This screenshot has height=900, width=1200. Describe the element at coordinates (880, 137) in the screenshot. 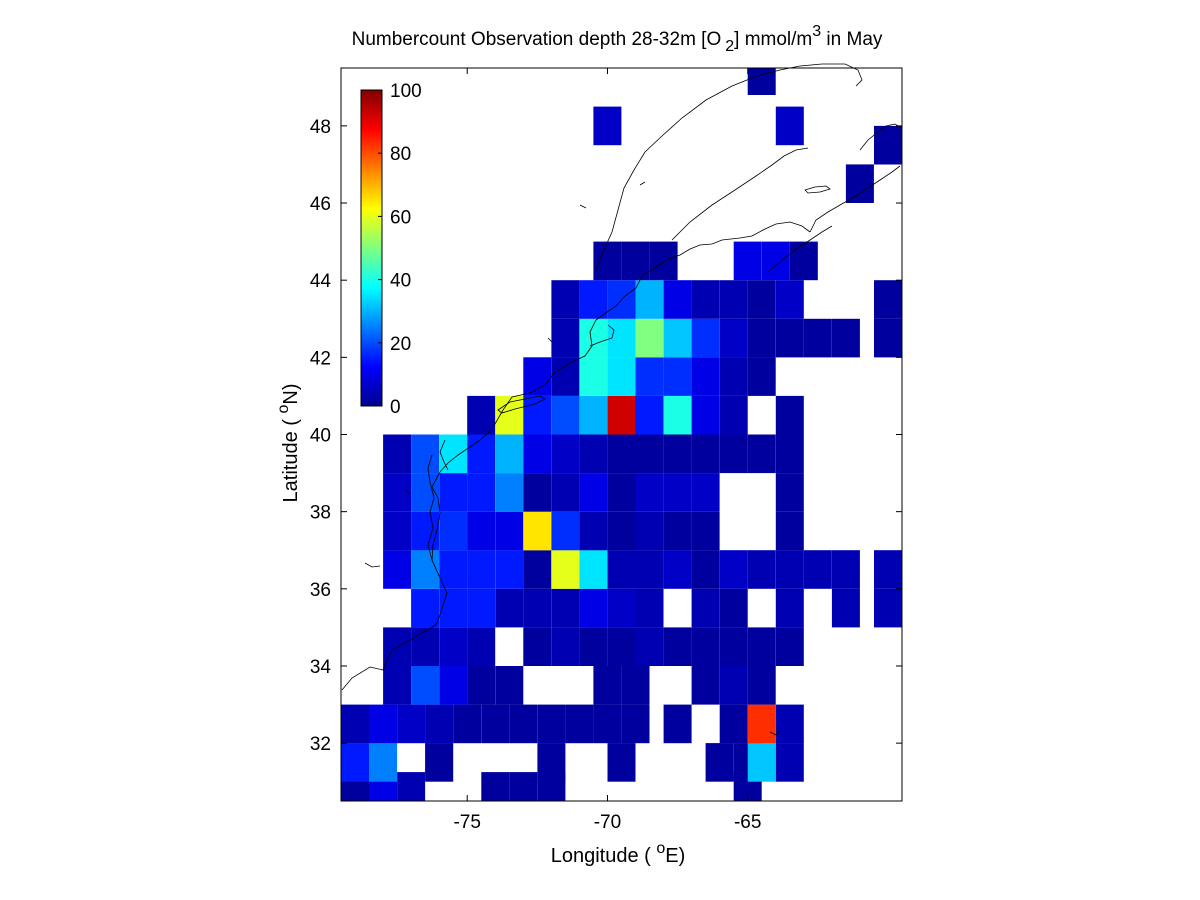

I see `coastline-newfoundland` at that location.